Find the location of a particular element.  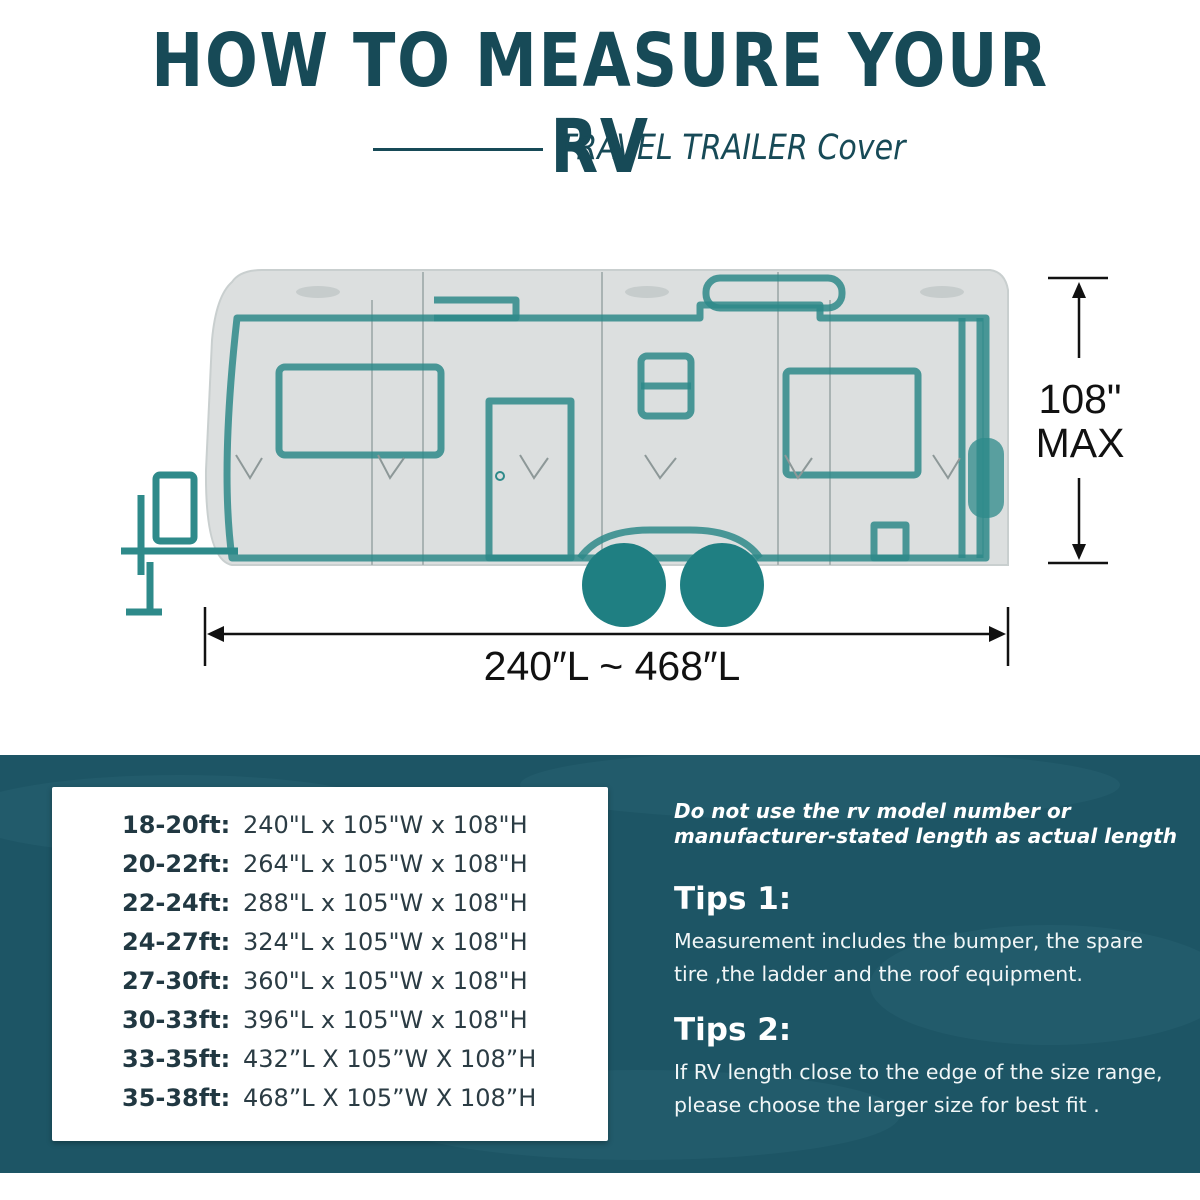

size-row: 20-22ft: 264"L x 105"W x 108"H is located at coordinates (325, 869).